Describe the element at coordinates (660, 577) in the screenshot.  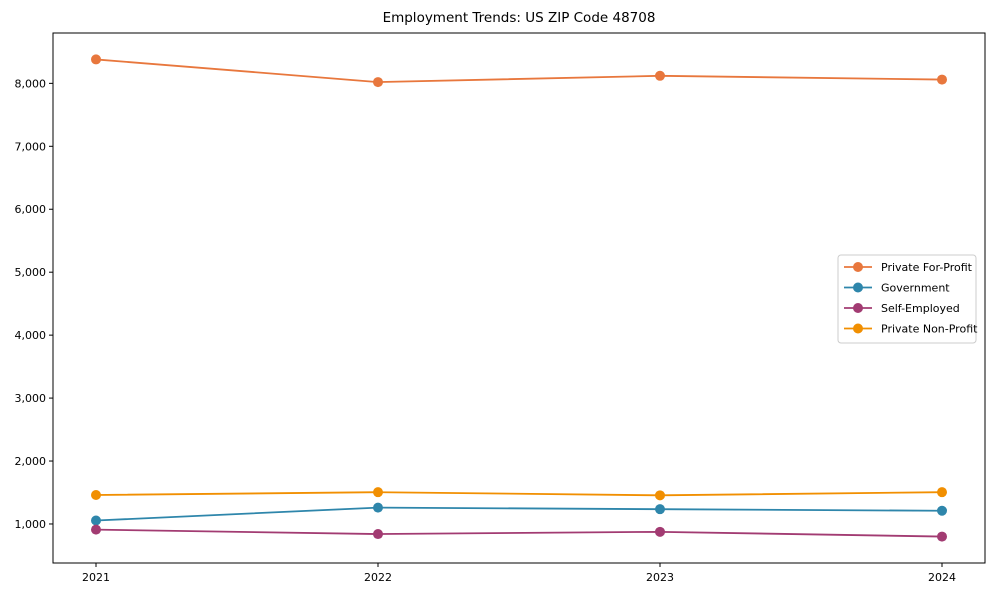
I see `x-tick-label: 2023` at that location.